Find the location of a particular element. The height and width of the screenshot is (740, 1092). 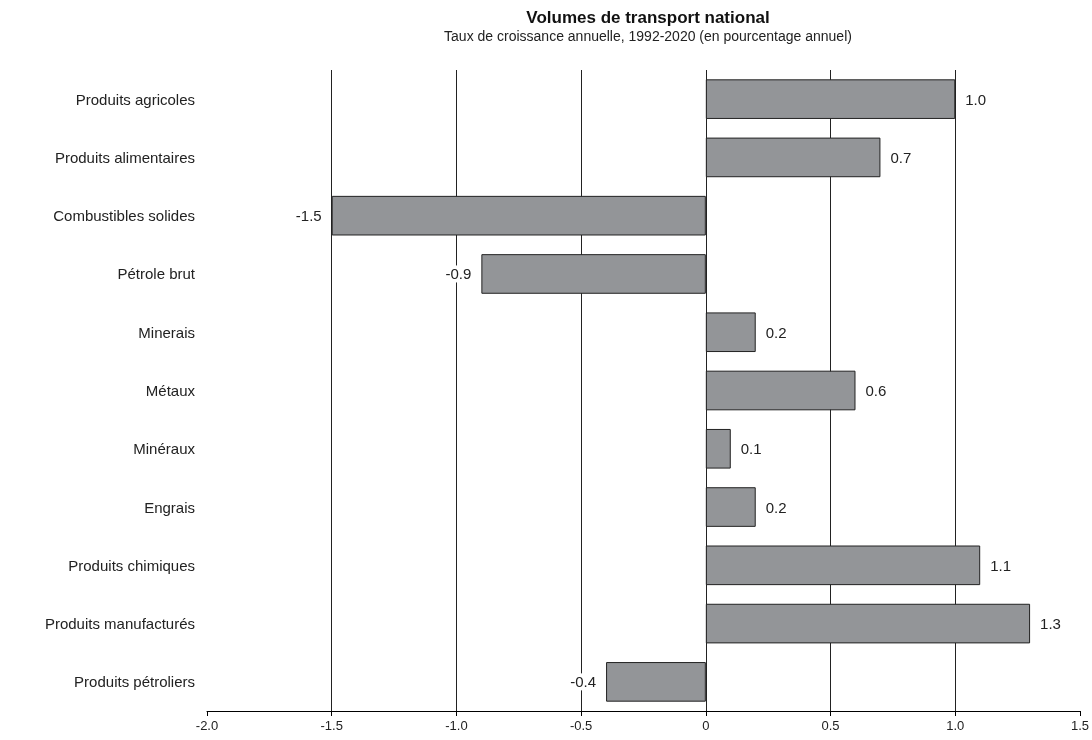

y-tick-label: Combustibles solides is located at coordinates (124, 216).